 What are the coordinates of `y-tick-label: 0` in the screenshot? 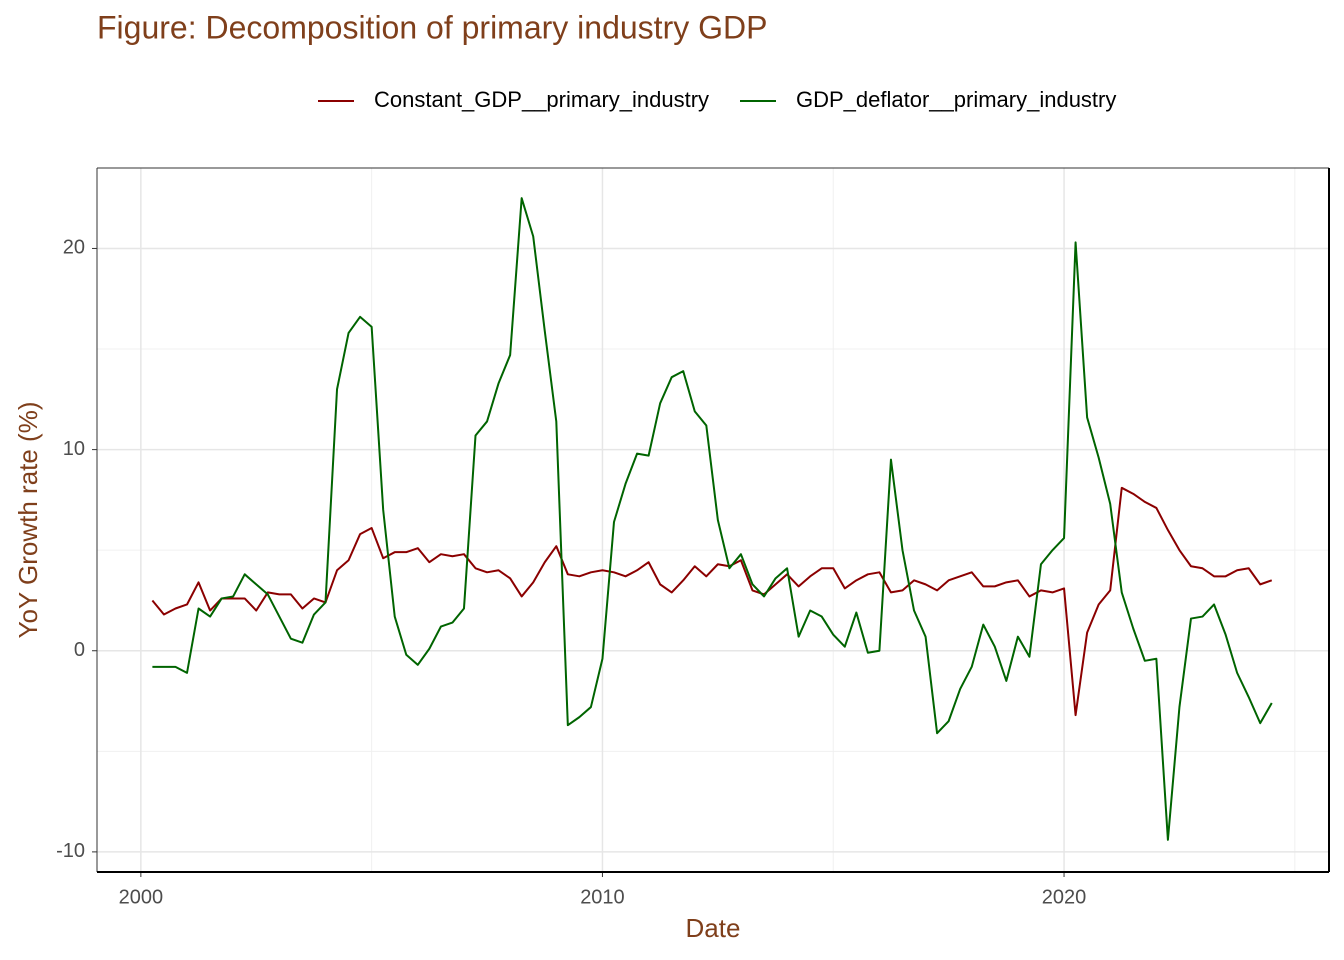 It's located at (79, 650).